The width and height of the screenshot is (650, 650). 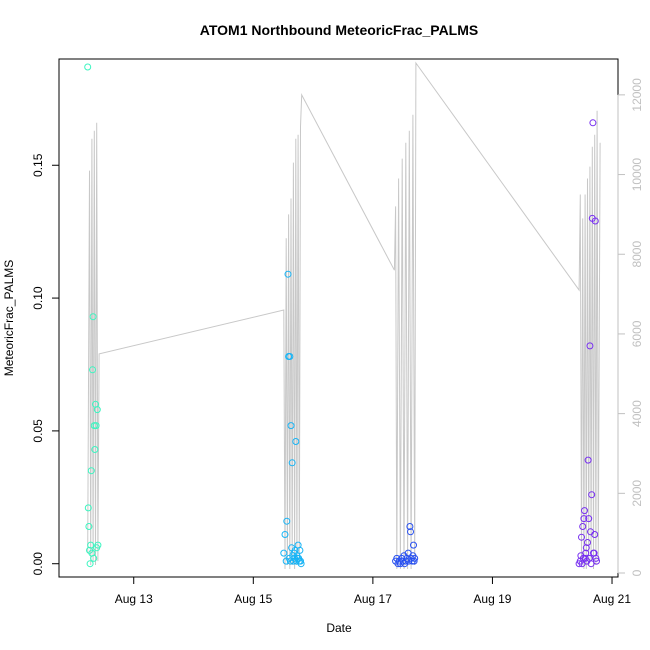 What do you see at coordinates (339, 30) in the screenshot?
I see `chart-title: ATOM1 Northbound MeteoricFrac_PALMS` at bounding box center [339, 30].